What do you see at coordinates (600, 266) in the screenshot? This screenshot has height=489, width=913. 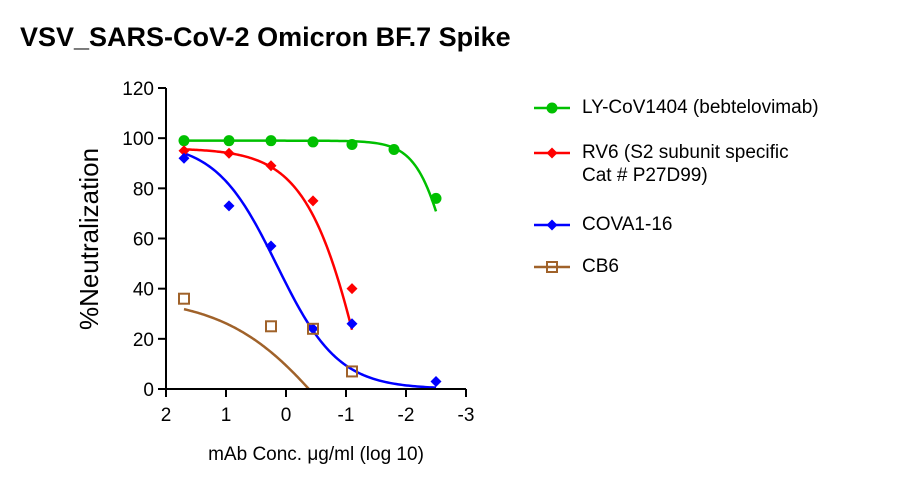 I see `legend-label: CB6` at bounding box center [600, 266].